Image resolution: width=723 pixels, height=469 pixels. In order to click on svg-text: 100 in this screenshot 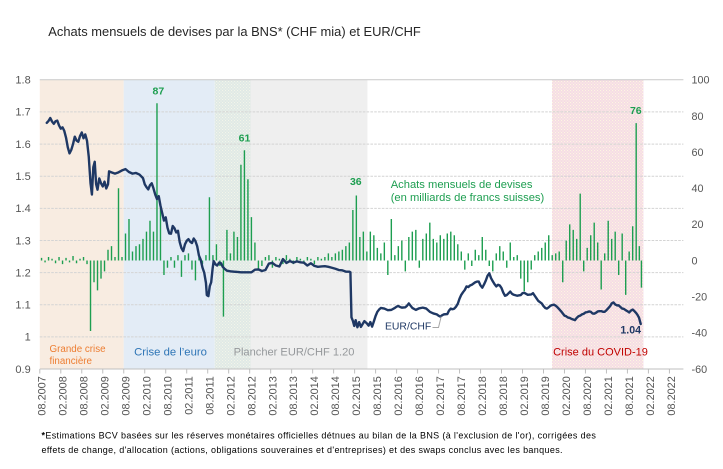, I will do `click(701, 81)`.